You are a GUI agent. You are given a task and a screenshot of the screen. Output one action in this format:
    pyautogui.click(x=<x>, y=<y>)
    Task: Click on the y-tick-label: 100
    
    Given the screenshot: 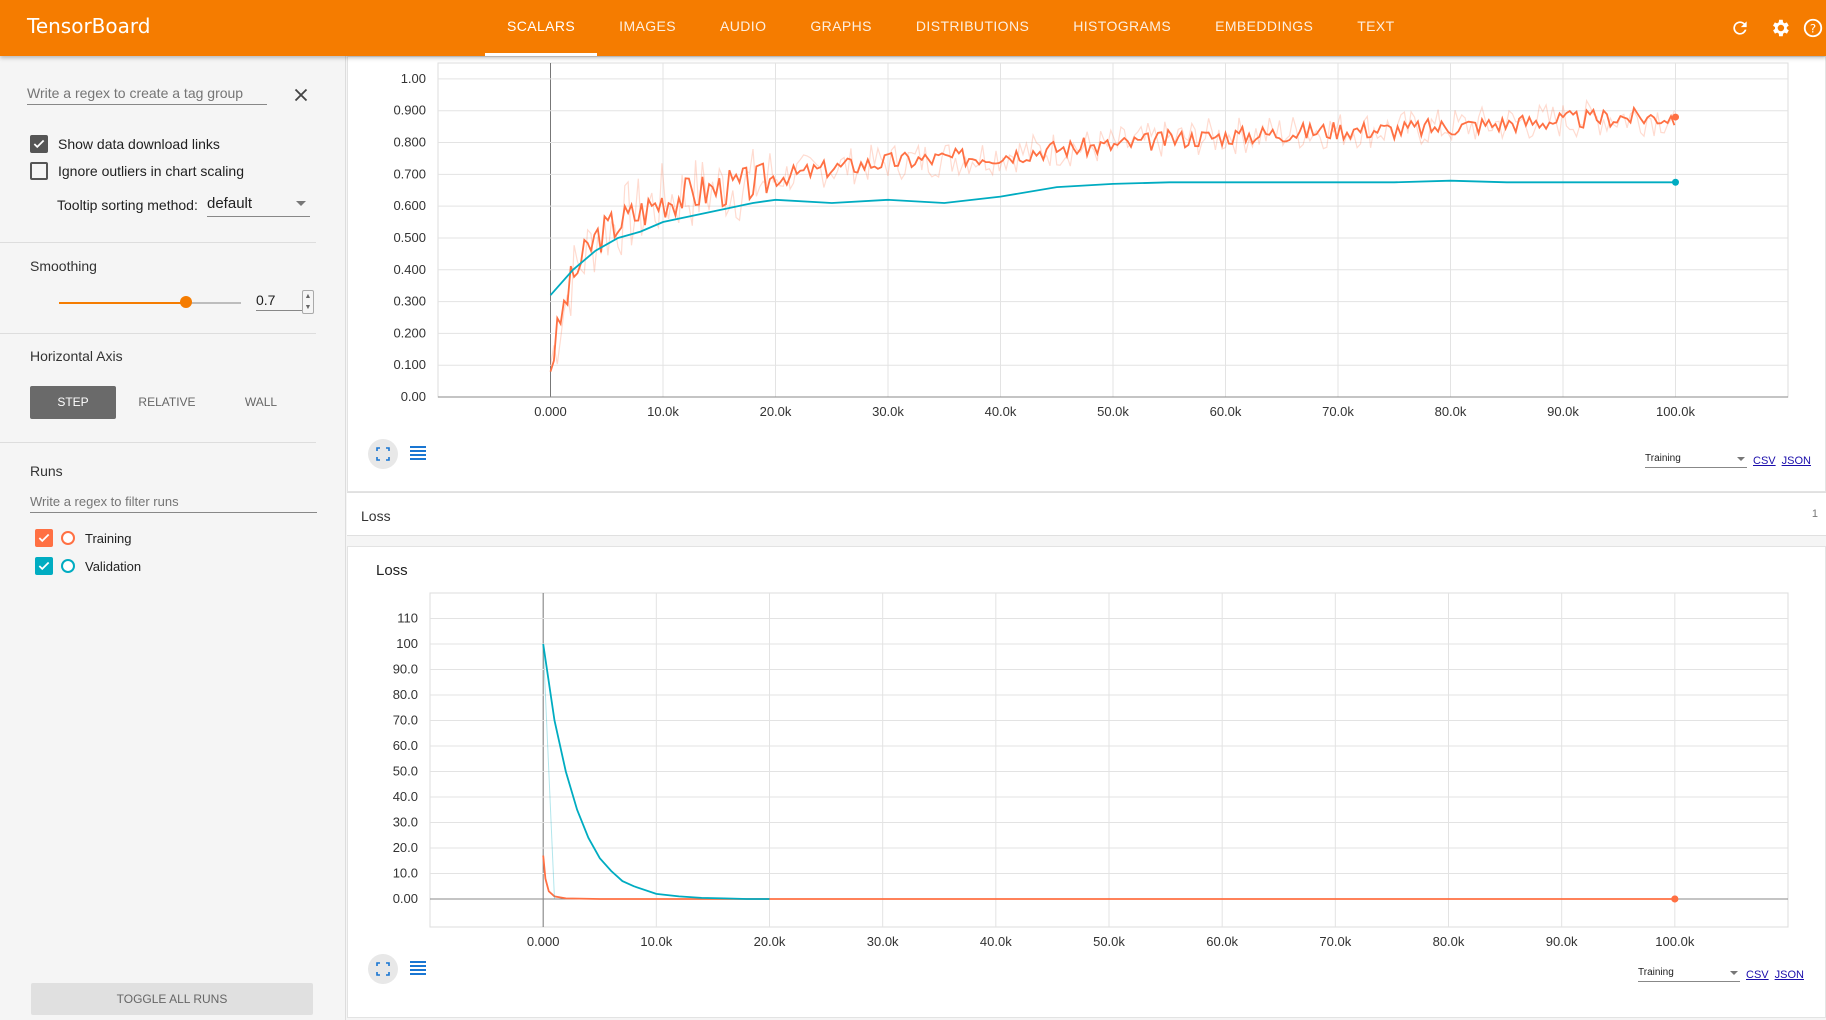 What is the action you would take?
    pyautogui.click(x=407, y=643)
    